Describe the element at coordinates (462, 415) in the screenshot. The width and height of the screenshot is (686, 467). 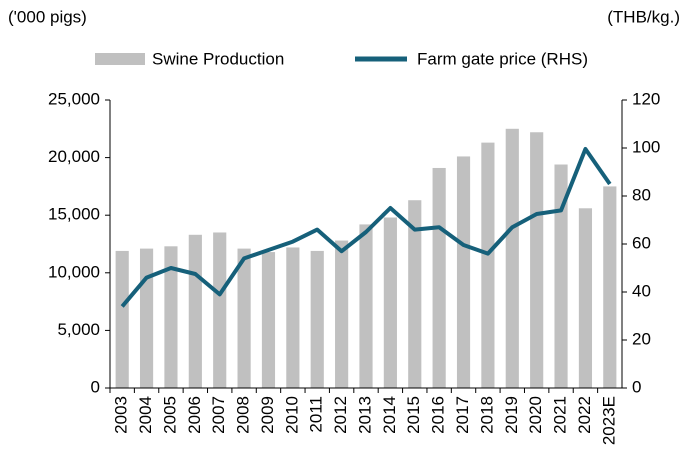
I see `x-tick-label: 2017` at that location.